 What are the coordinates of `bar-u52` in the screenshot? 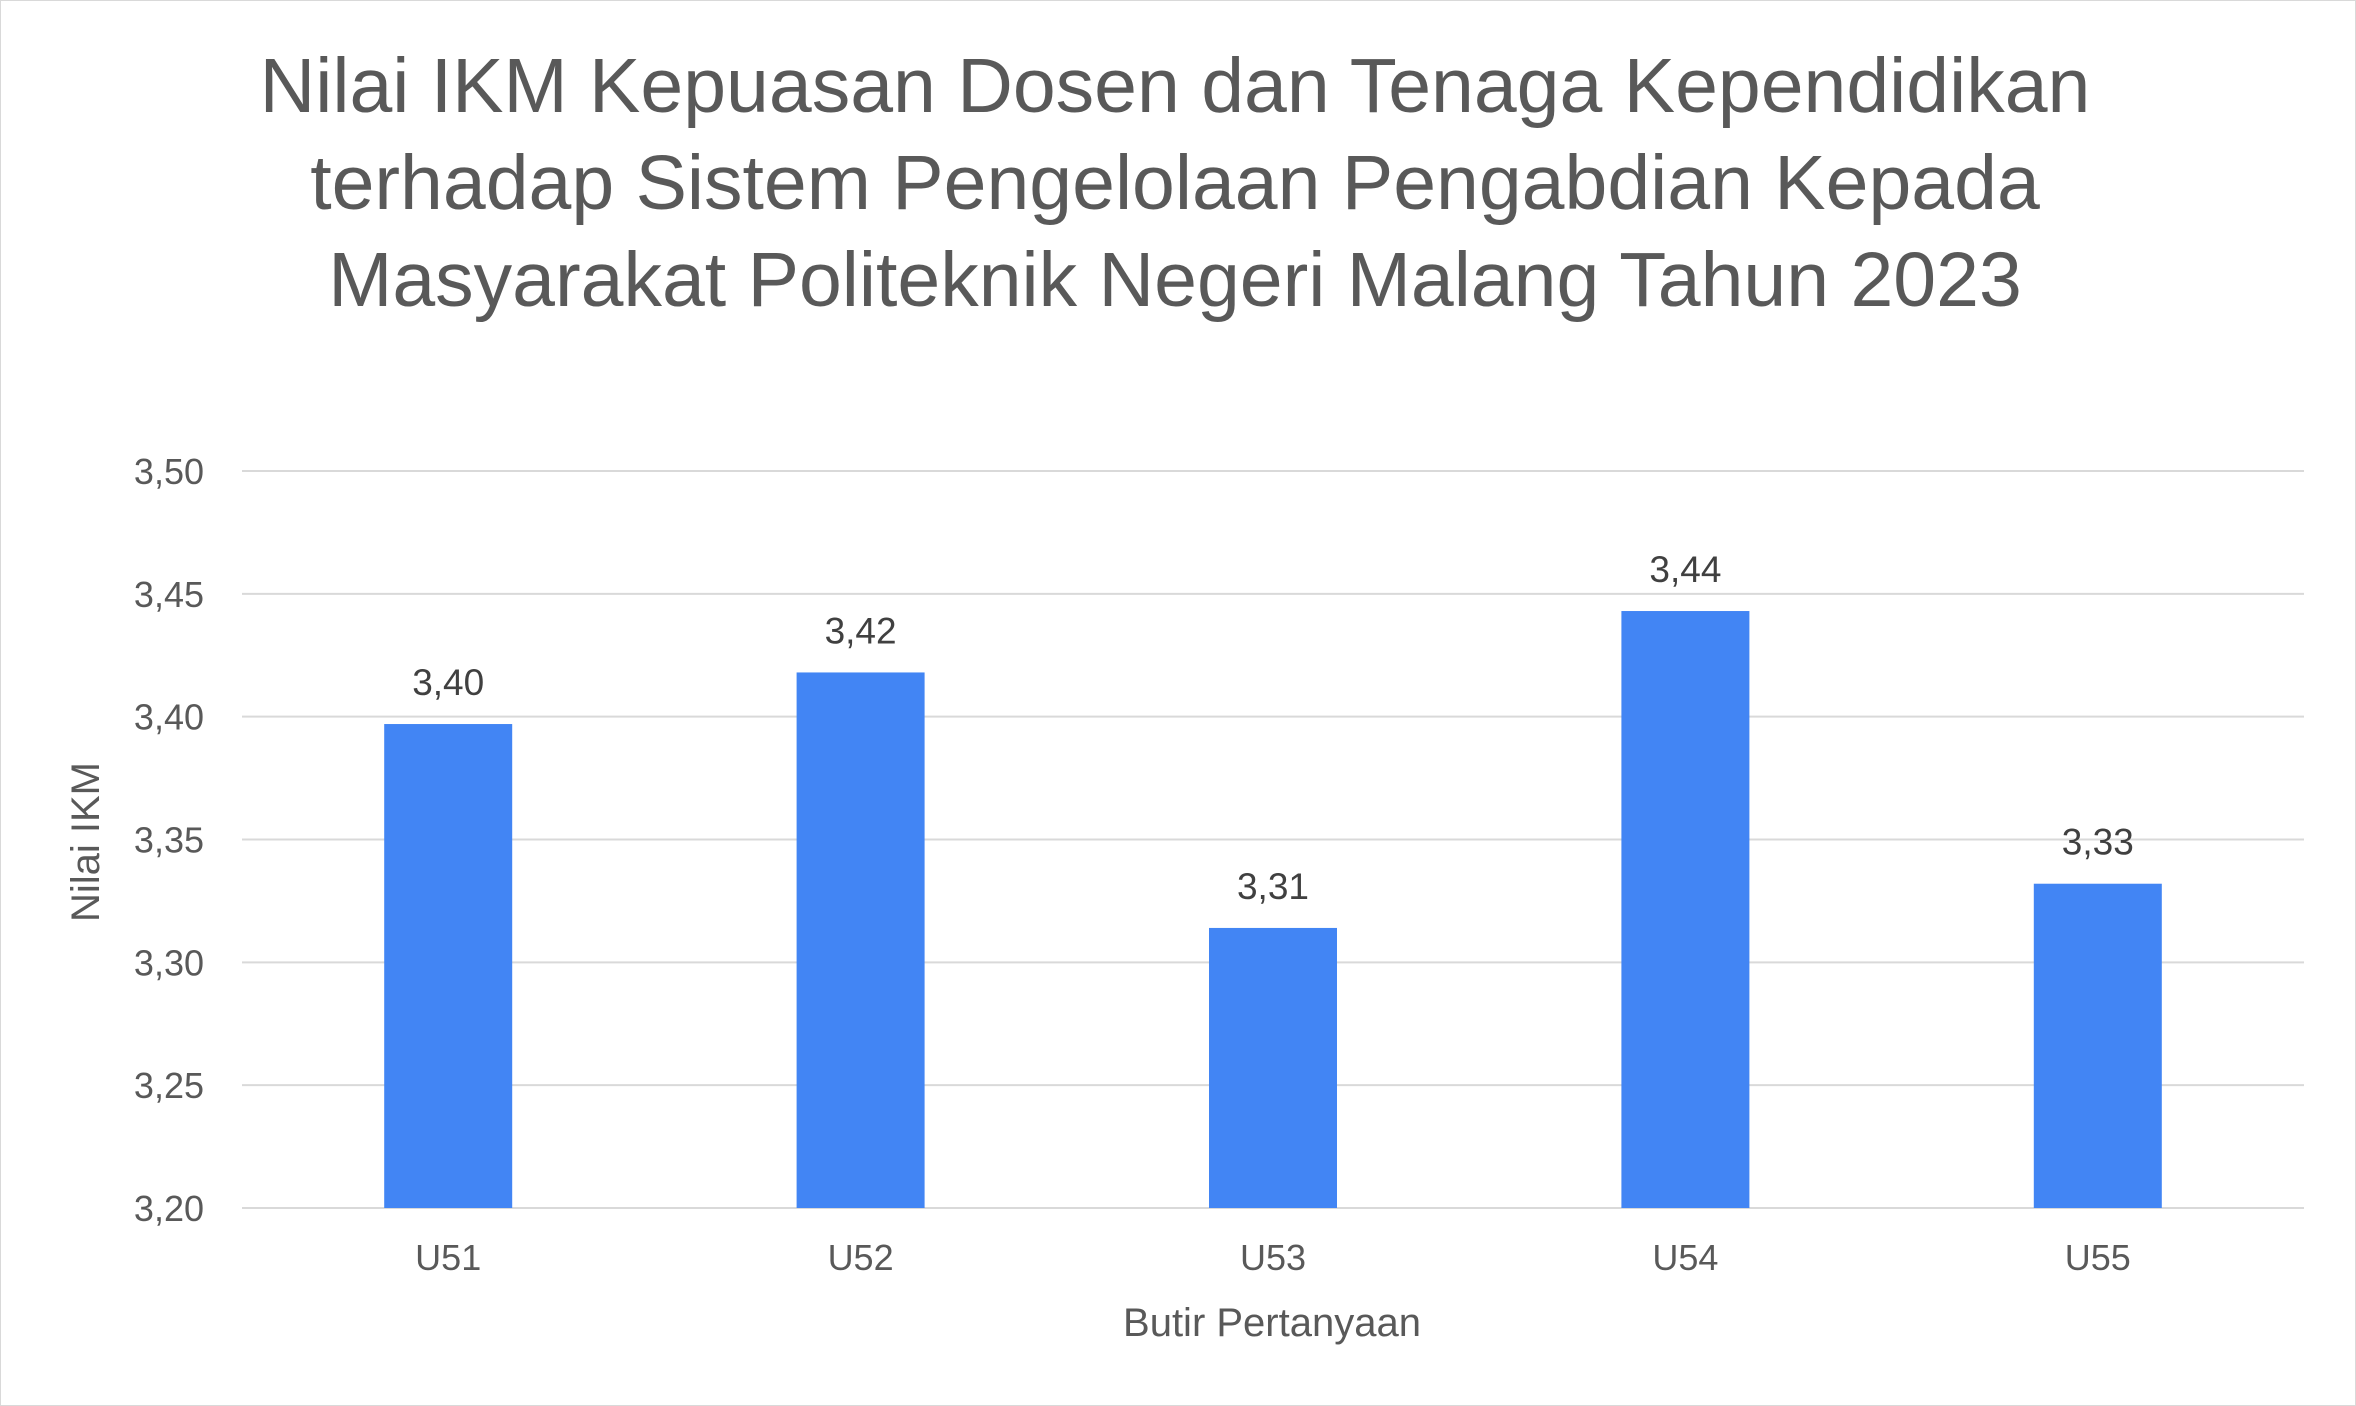 It's located at (860, 940).